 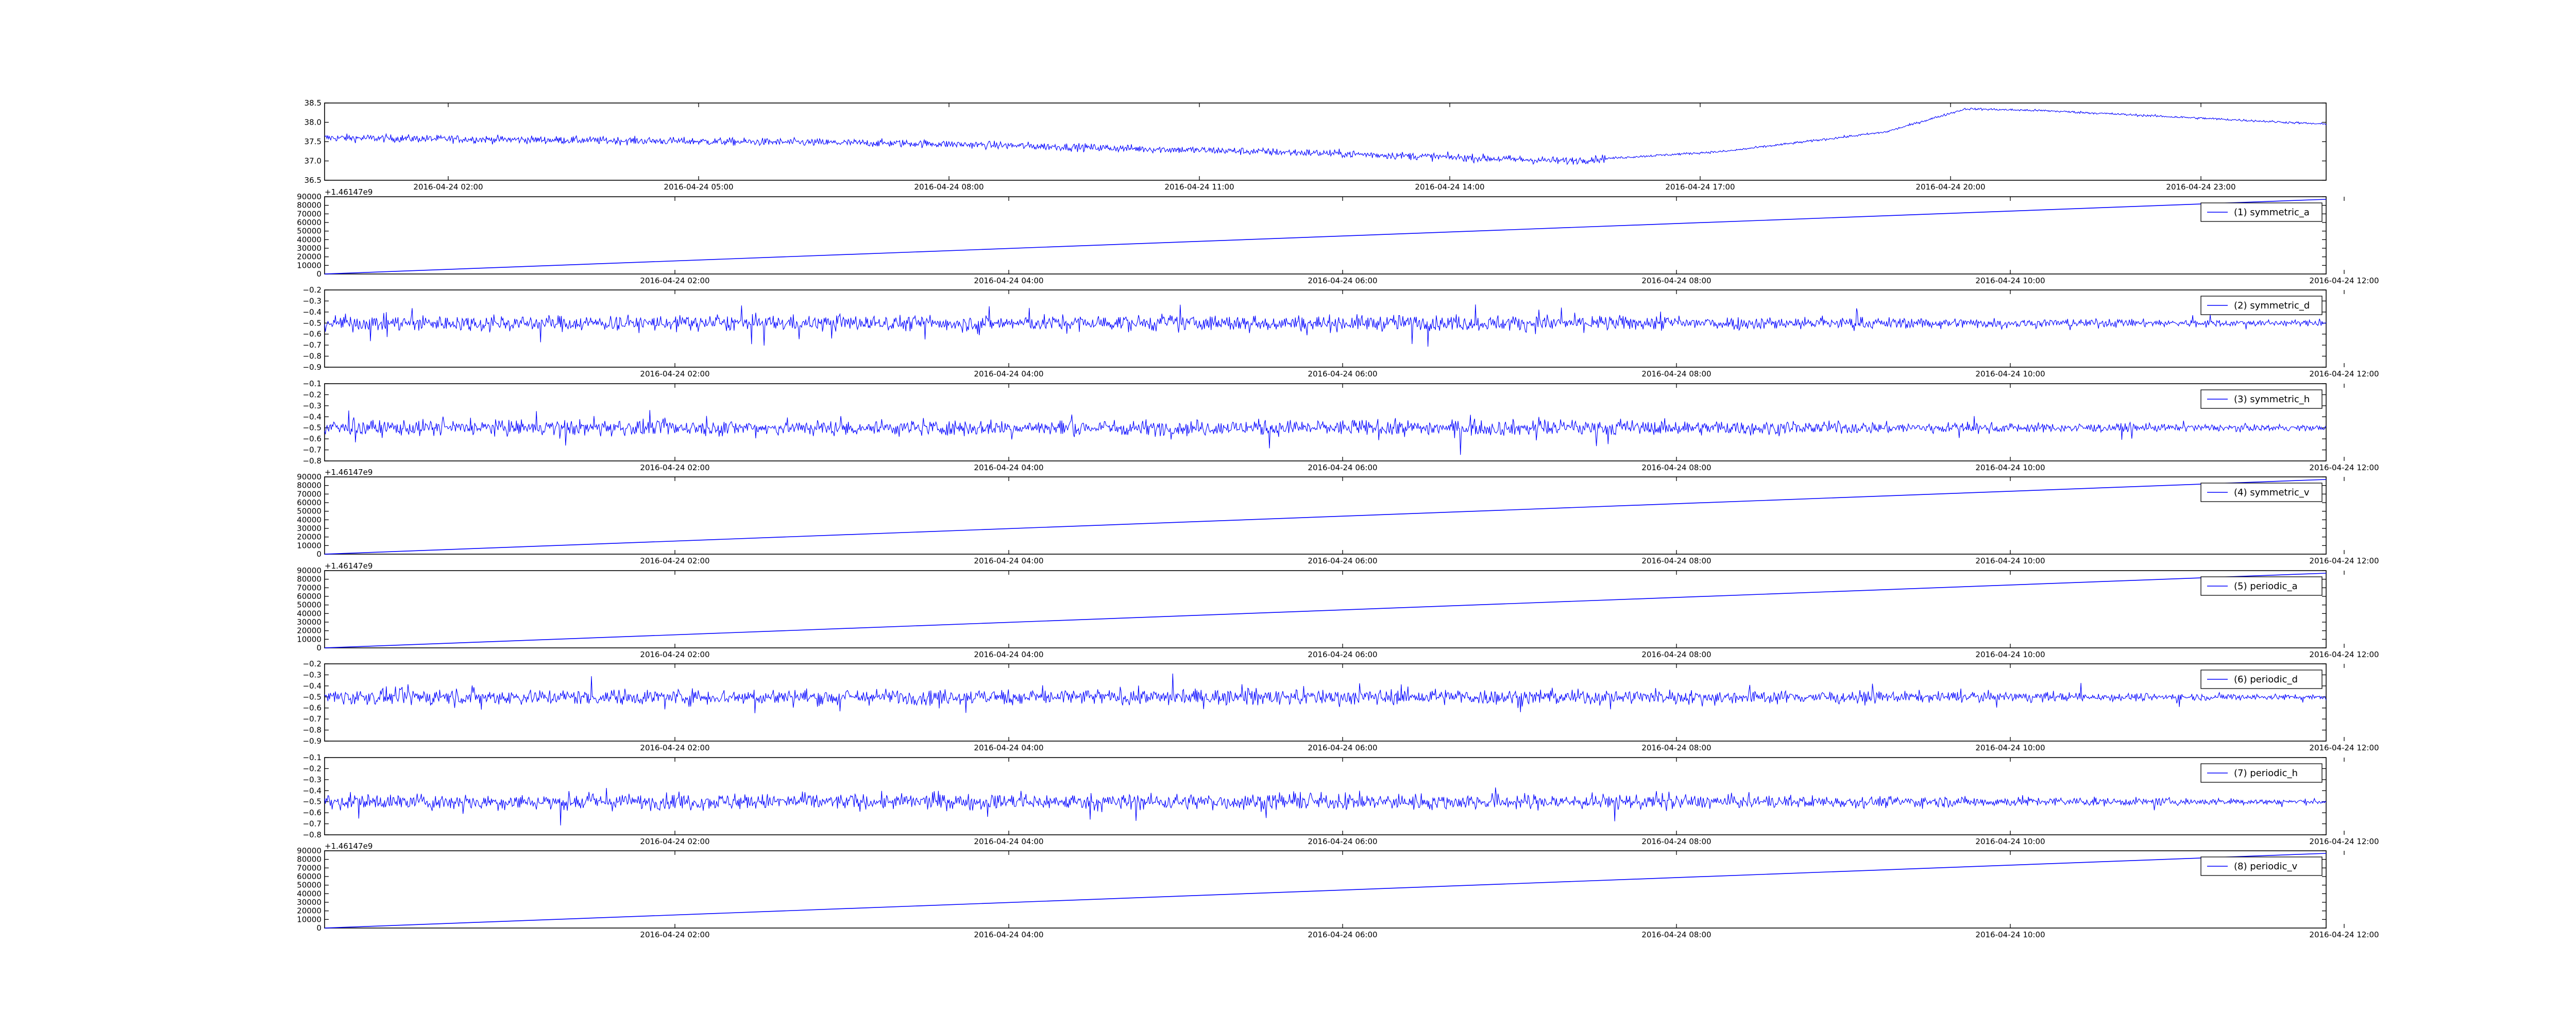 I want to click on legend: (5) periodic_a, so click(x=2261, y=586).